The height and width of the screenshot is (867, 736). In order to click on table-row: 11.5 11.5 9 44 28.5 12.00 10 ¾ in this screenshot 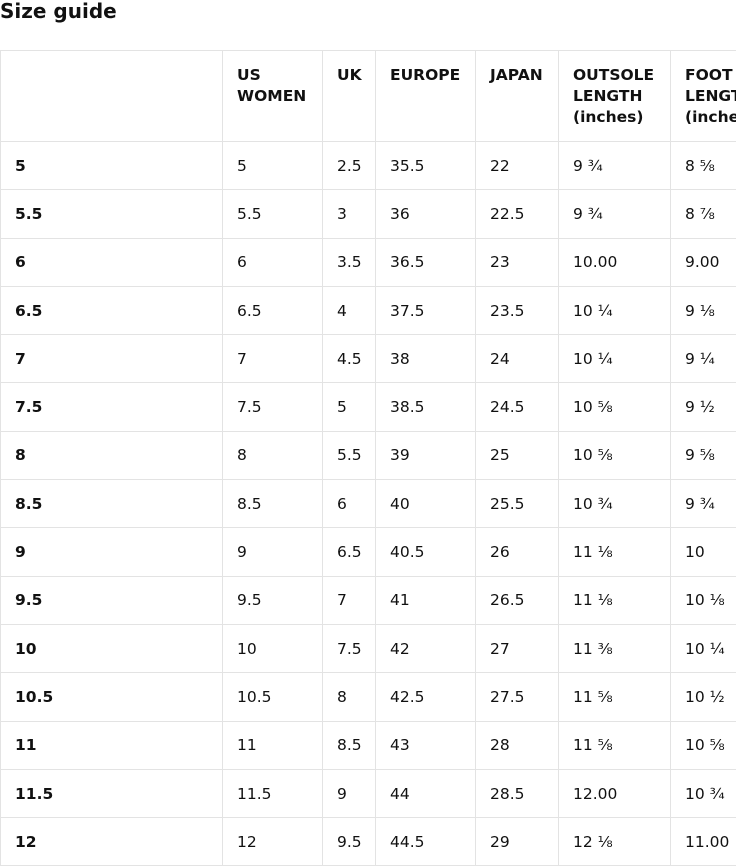, I will do `click(368, 793)`.